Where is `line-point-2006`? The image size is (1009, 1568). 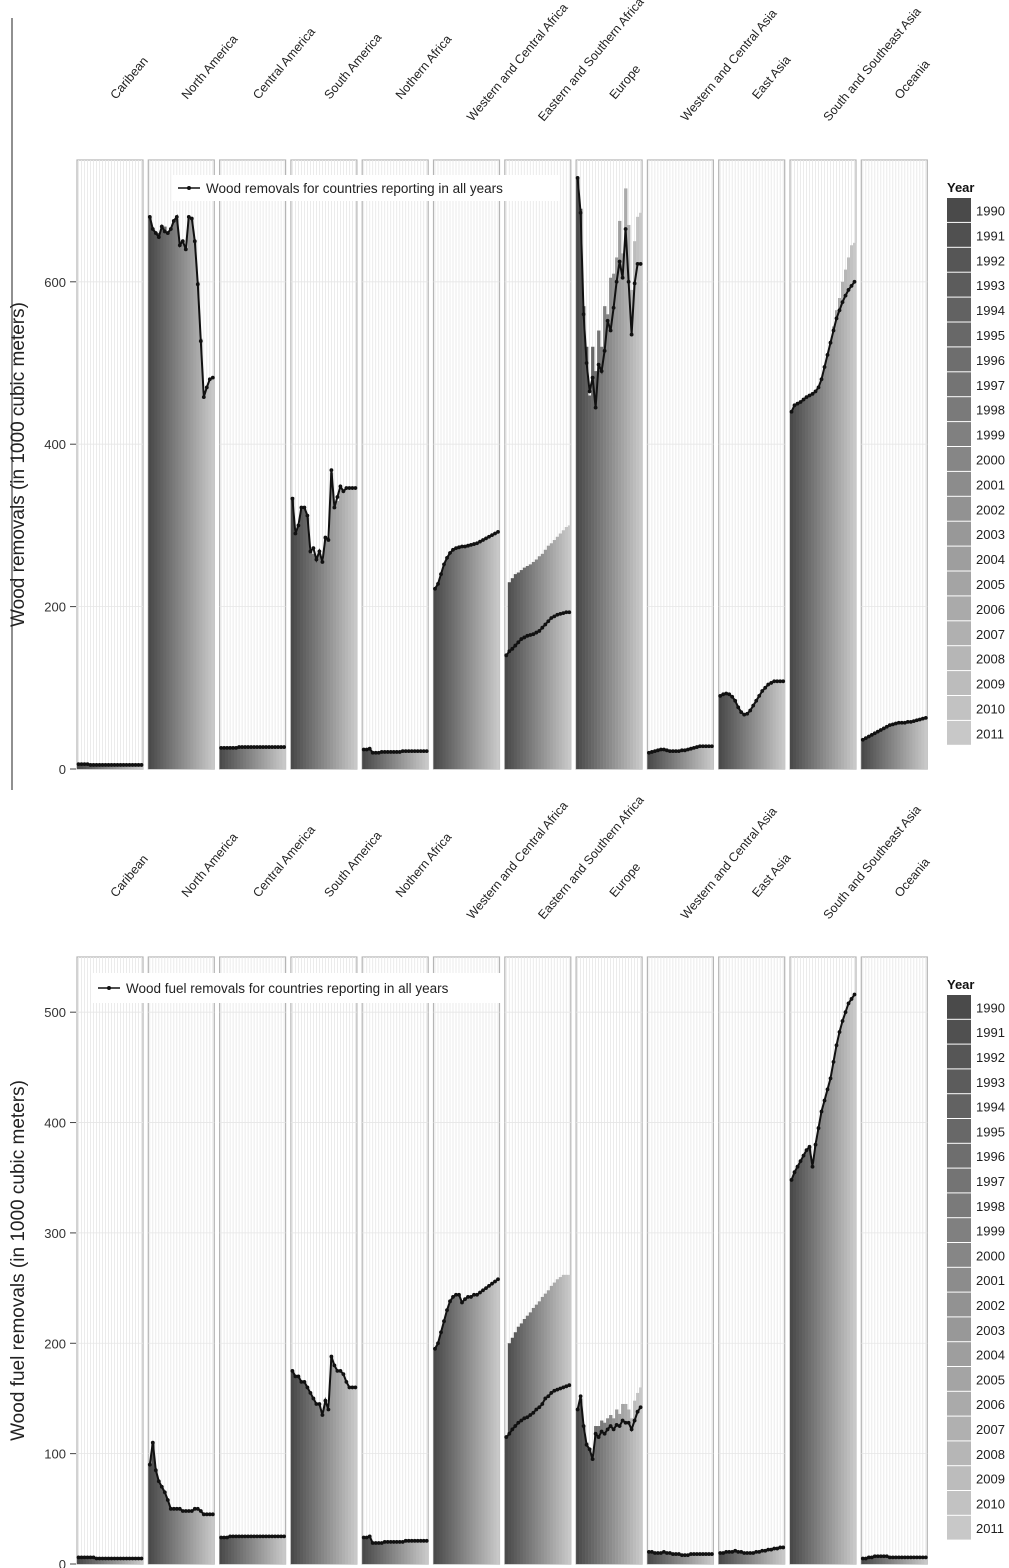 line-point-2006 is located at coordinates (483, 1290).